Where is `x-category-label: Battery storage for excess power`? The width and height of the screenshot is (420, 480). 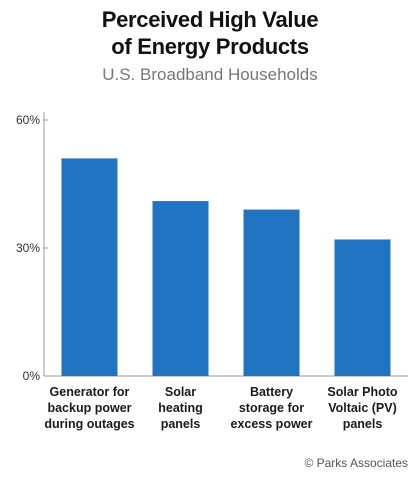
x-category-label: Battery storage for excess power is located at coordinates (271, 408).